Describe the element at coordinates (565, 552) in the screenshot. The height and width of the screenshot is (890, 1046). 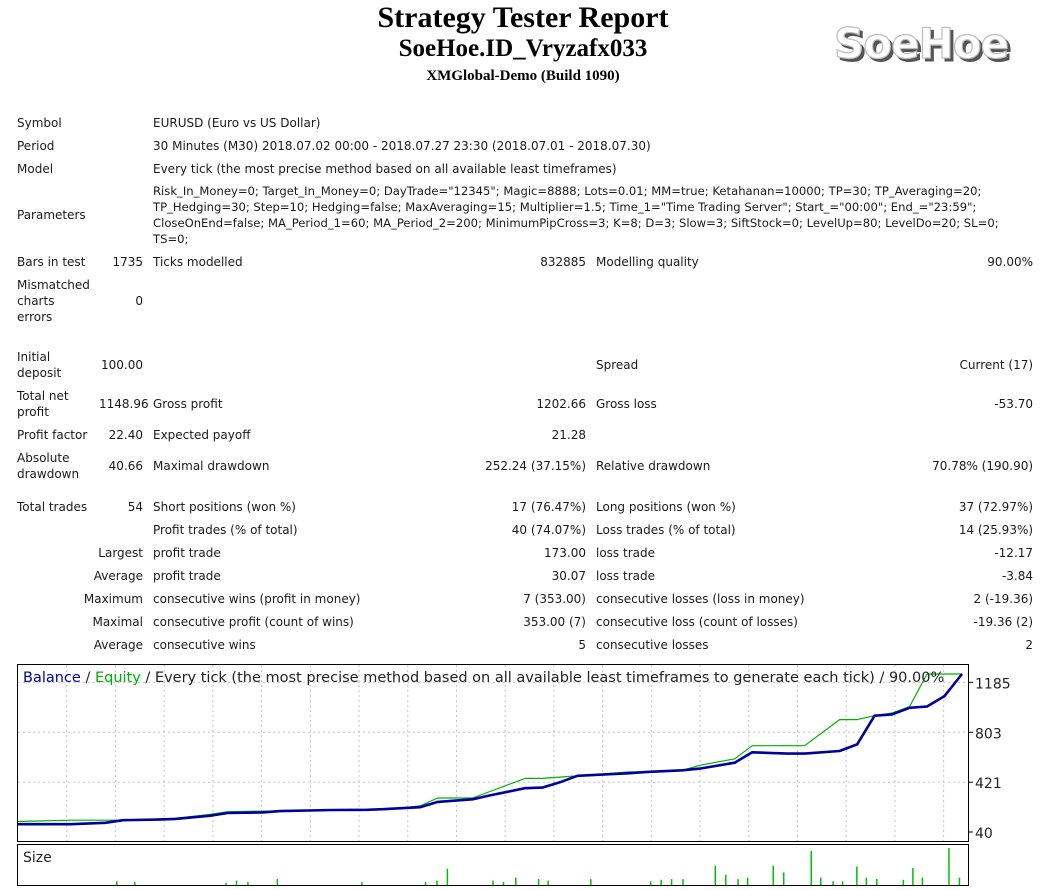
I see `largest-profit-value: 173.00` at that location.